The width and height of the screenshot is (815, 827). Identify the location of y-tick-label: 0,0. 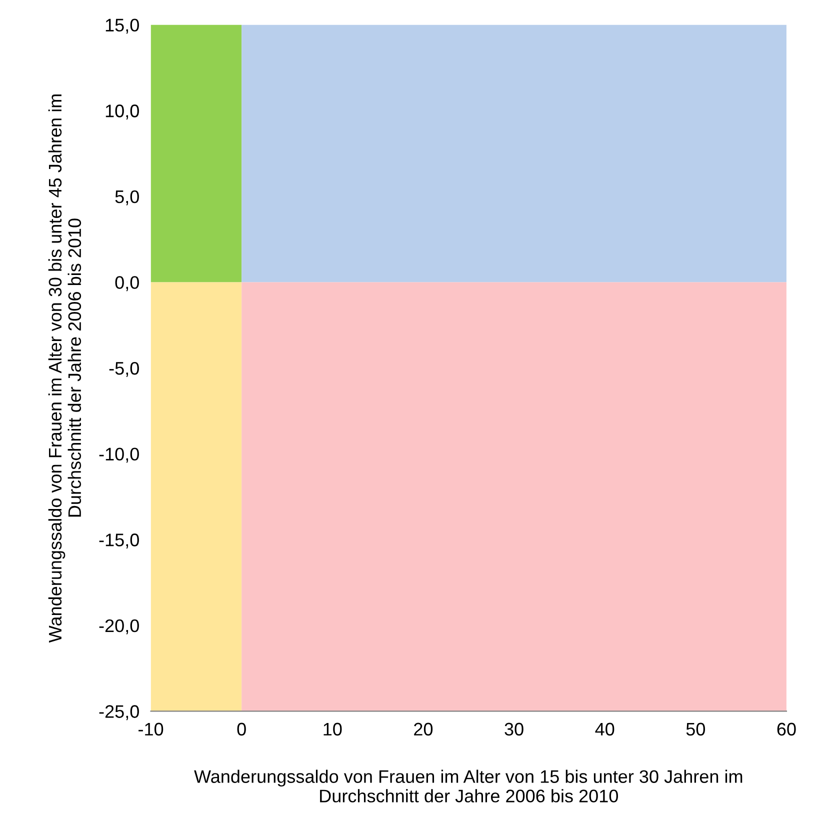
(127, 284).